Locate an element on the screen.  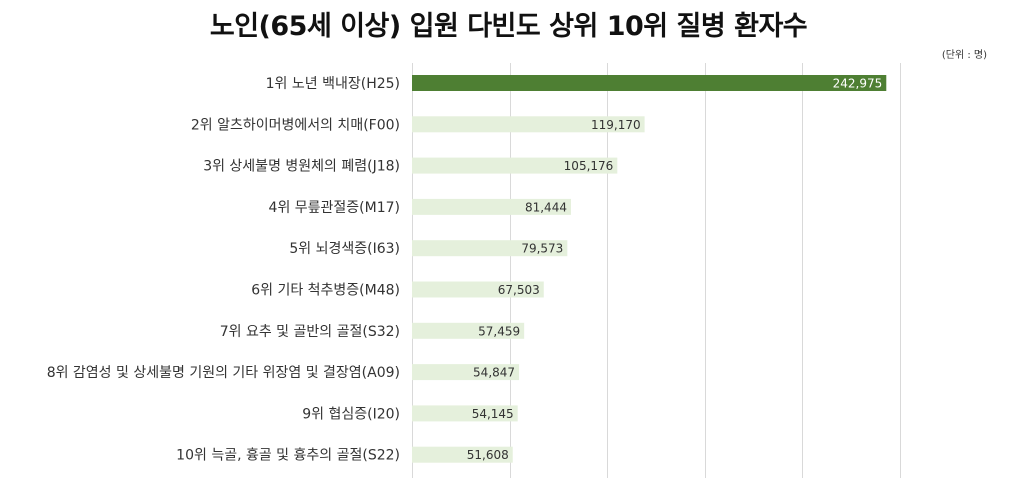
unit-note: (단위 : 명) is located at coordinates (964, 55).